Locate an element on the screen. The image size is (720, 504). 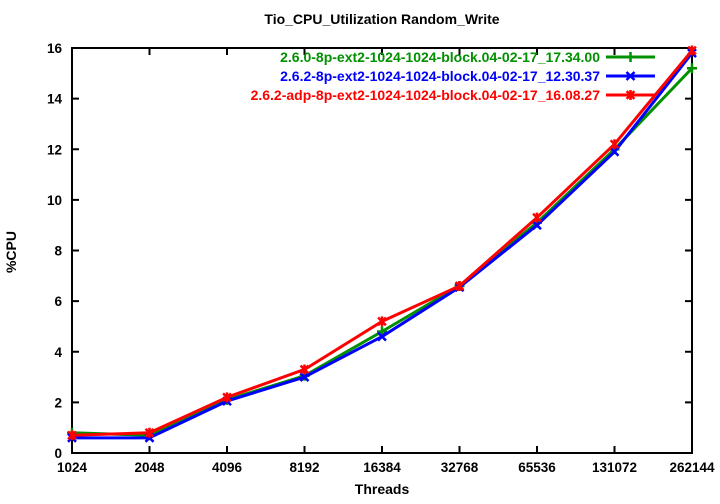
y-tick-label: 16 is located at coordinates (55, 48).